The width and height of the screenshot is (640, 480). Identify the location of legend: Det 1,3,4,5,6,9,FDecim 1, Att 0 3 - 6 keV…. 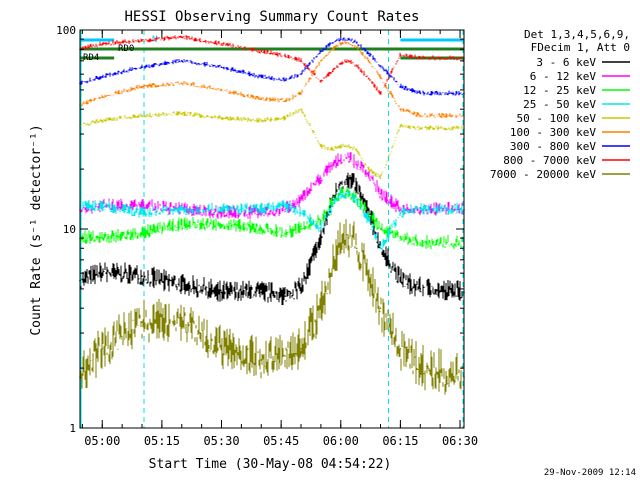
(560, 104).